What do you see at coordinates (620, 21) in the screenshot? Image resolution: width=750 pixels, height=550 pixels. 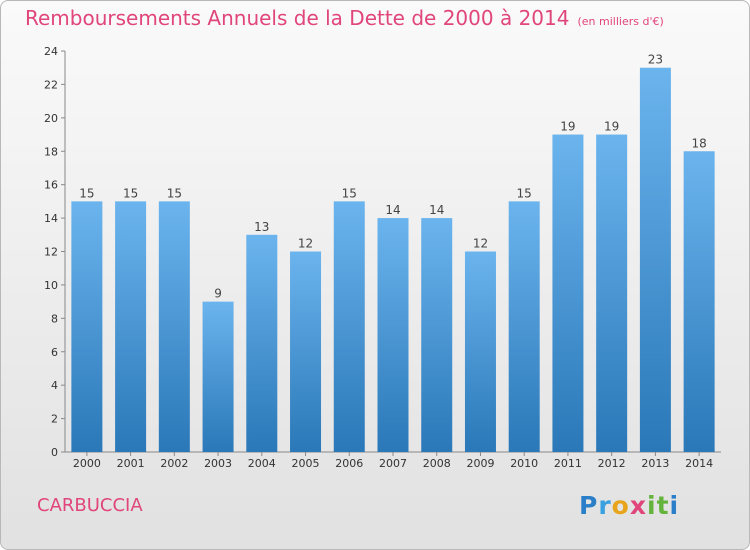 I see `chart-title-unit: (en milliers d'€)` at bounding box center [620, 21].